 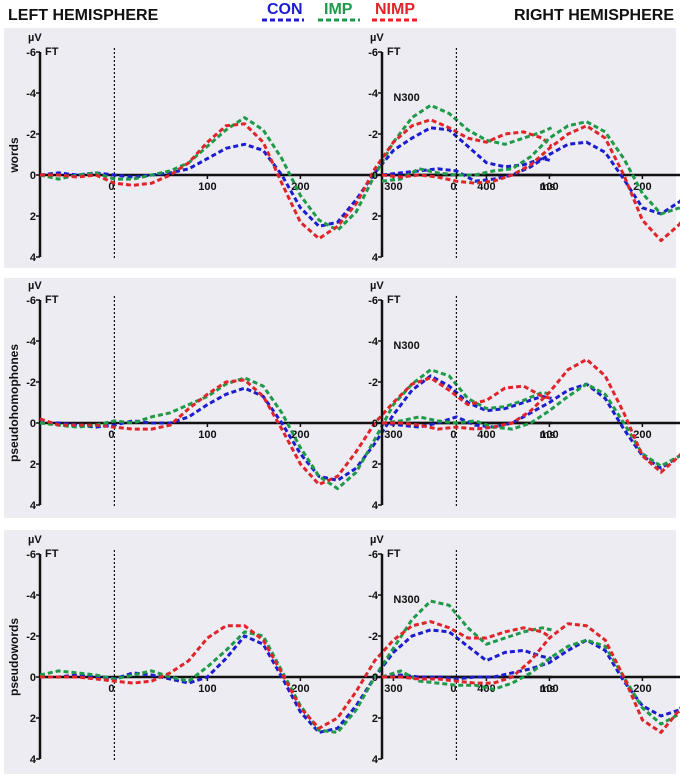 I want to click on series-line-imp-words-right, so click(x=530, y=168).